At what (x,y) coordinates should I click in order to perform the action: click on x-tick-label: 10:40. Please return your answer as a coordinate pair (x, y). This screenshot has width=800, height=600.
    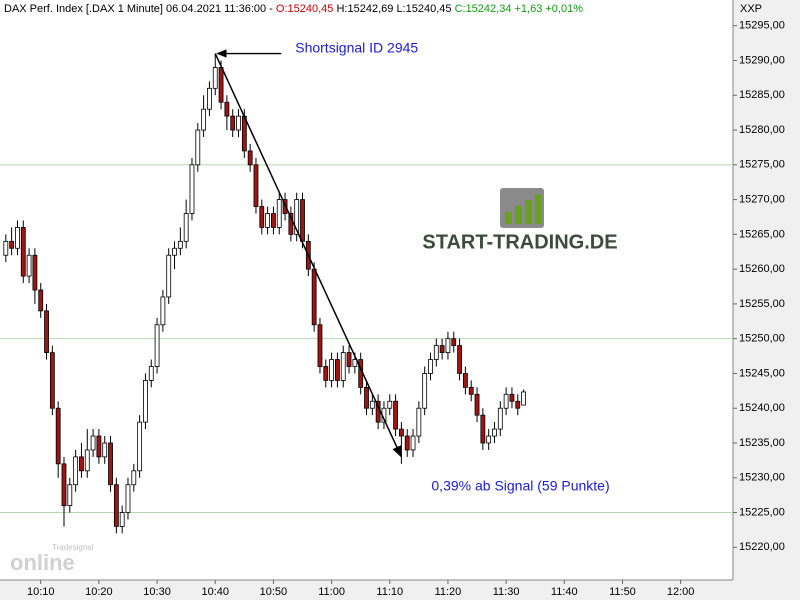
    Looking at the image, I should click on (215, 592).